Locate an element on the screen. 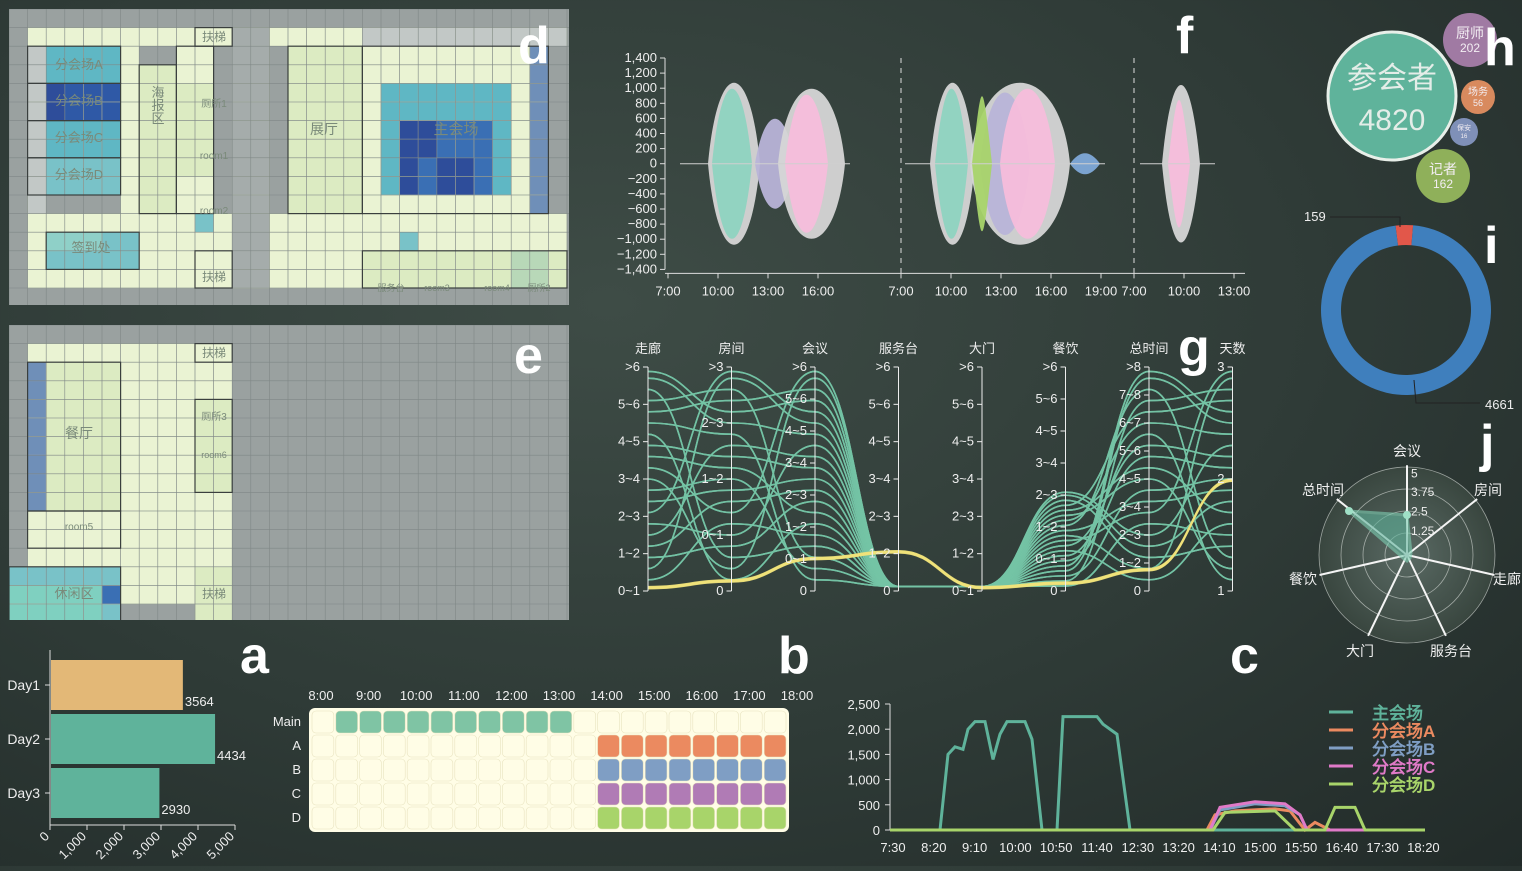 The image size is (1522, 871). room-box-d is located at coordinates (74, 176).